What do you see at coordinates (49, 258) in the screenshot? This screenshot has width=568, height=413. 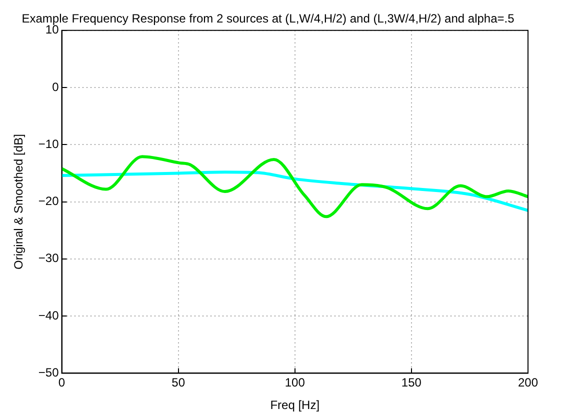 I see `y-tick-label: −30` at bounding box center [49, 258].